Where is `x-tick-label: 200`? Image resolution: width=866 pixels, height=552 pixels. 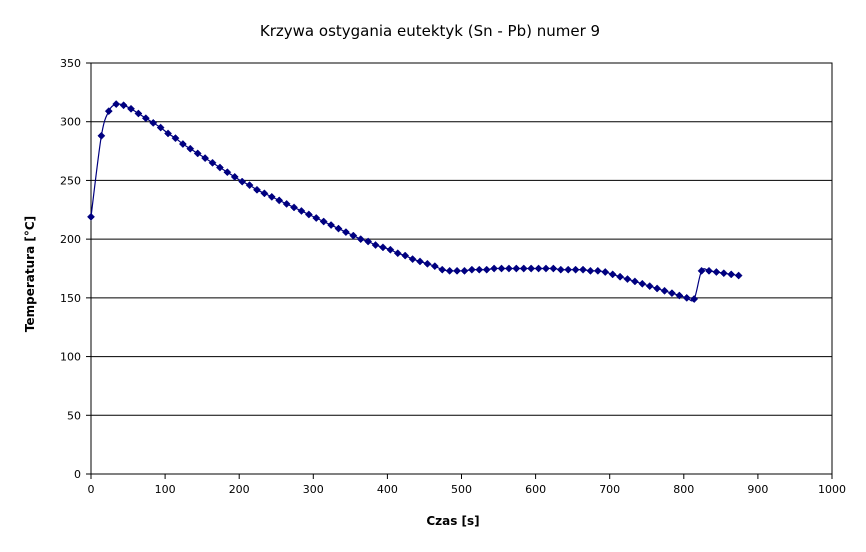
x-tick-label: 200 is located at coordinates (239, 489).